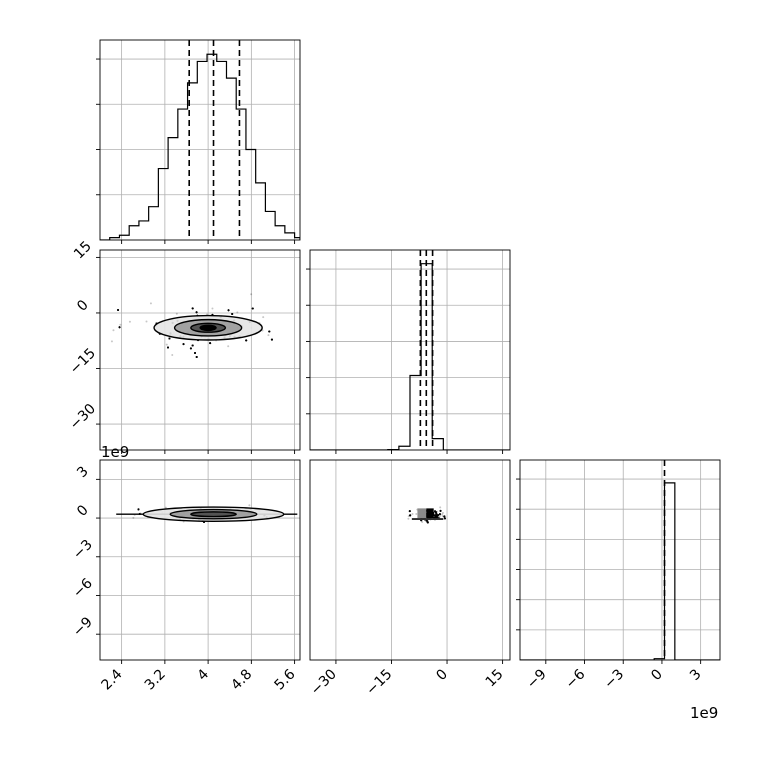 This screenshot has height=765, width=760. I want to click on x-tick-label: −3, so click(614, 679).